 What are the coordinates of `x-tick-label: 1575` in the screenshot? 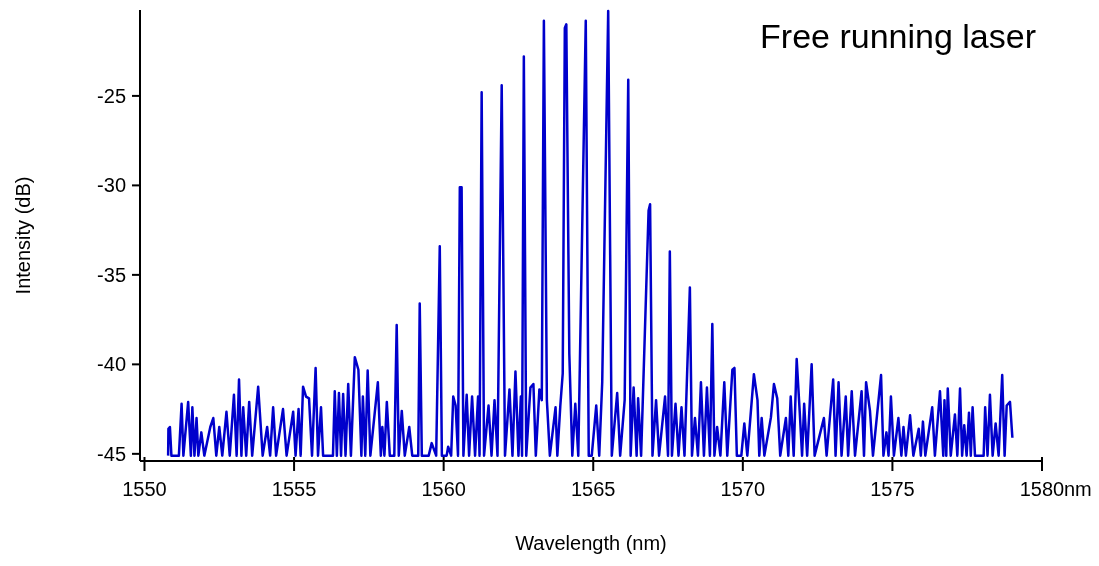 It's located at (892, 489).